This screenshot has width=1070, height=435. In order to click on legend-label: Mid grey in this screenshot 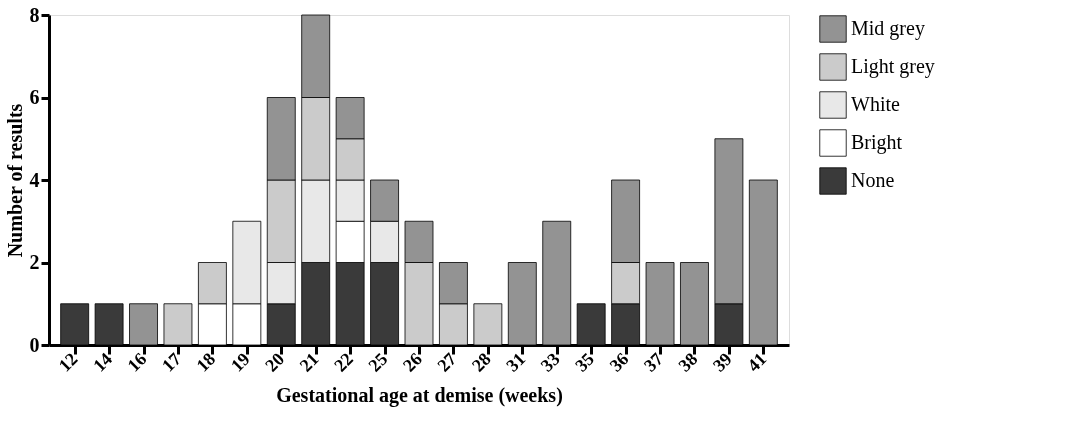, I will do `click(888, 28)`.